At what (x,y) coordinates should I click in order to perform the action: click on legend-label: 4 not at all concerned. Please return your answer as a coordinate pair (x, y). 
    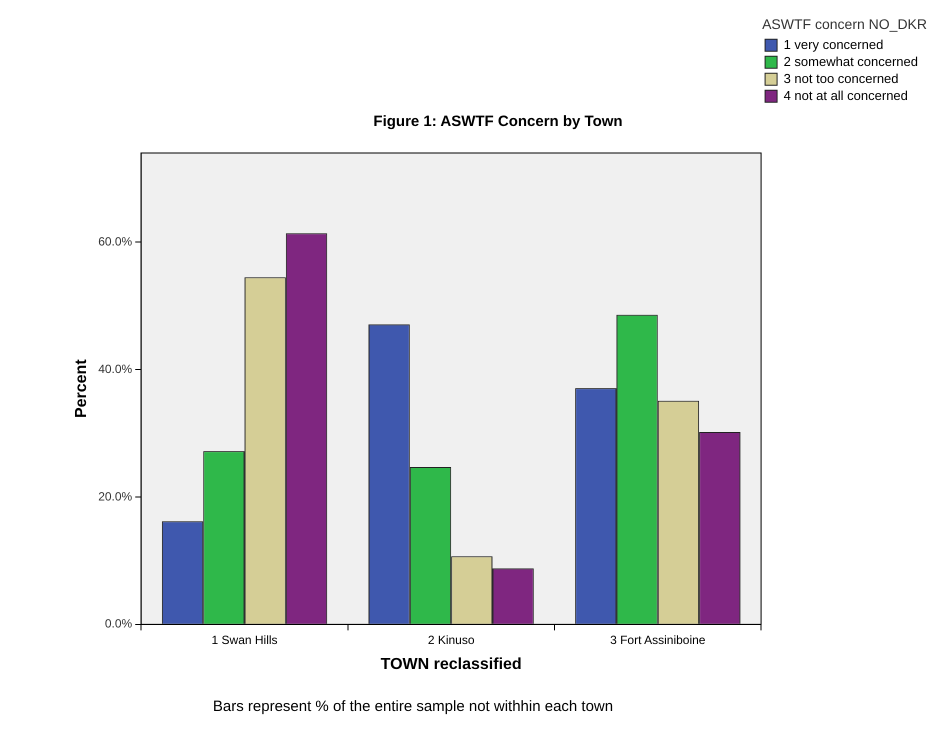
    Looking at the image, I should click on (846, 95).